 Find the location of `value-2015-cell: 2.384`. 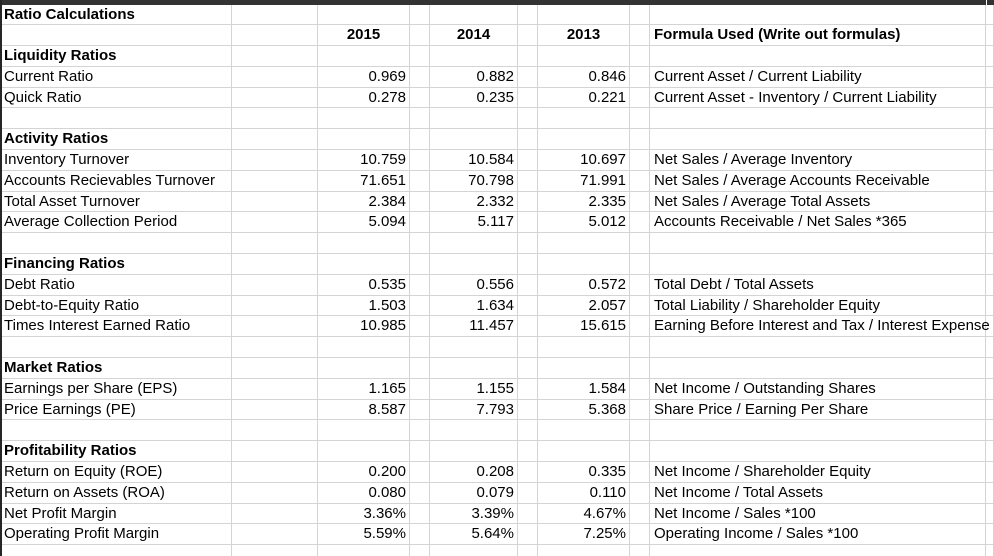

value-2015-cell: 2.384 is located at coordinates (364, 202).